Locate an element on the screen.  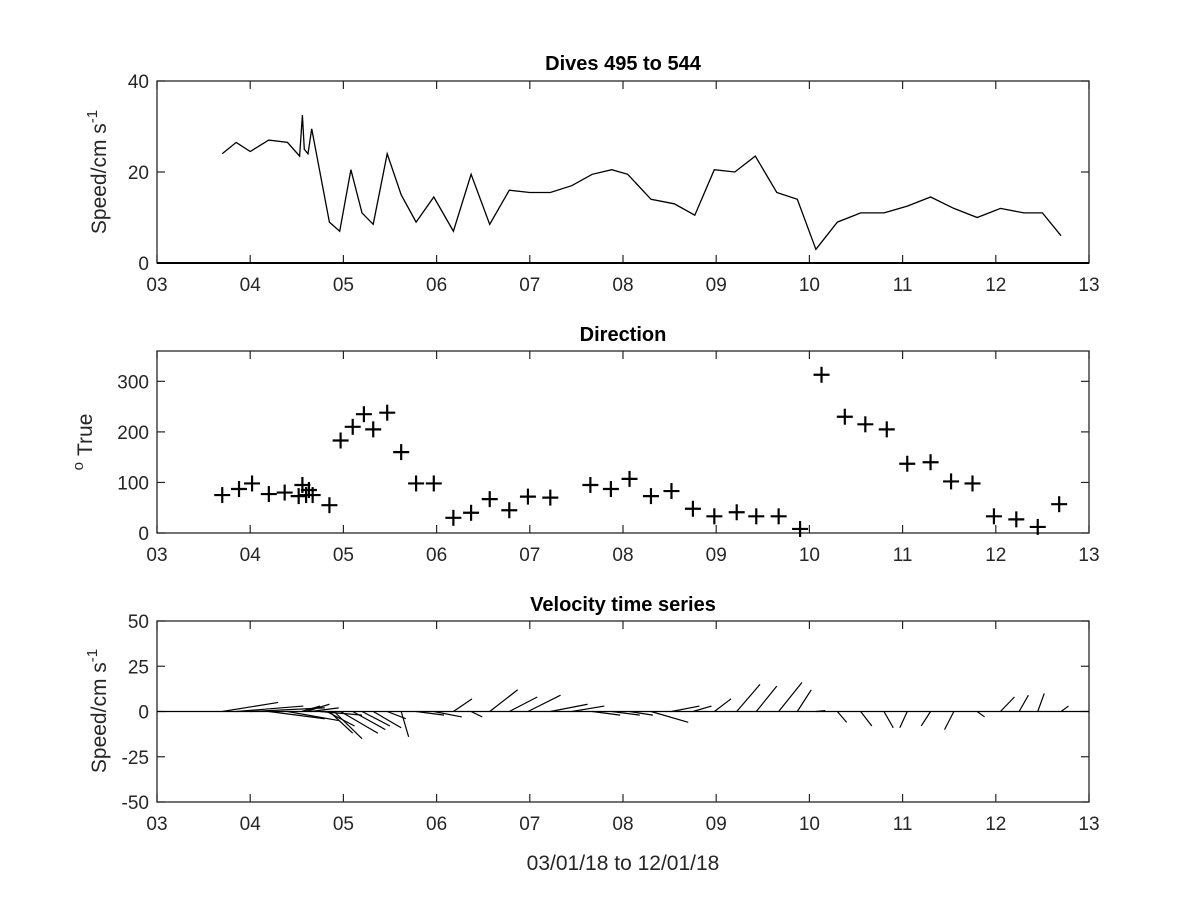
velocity-xtick-label: 12 is located at coordinates (995, 824).